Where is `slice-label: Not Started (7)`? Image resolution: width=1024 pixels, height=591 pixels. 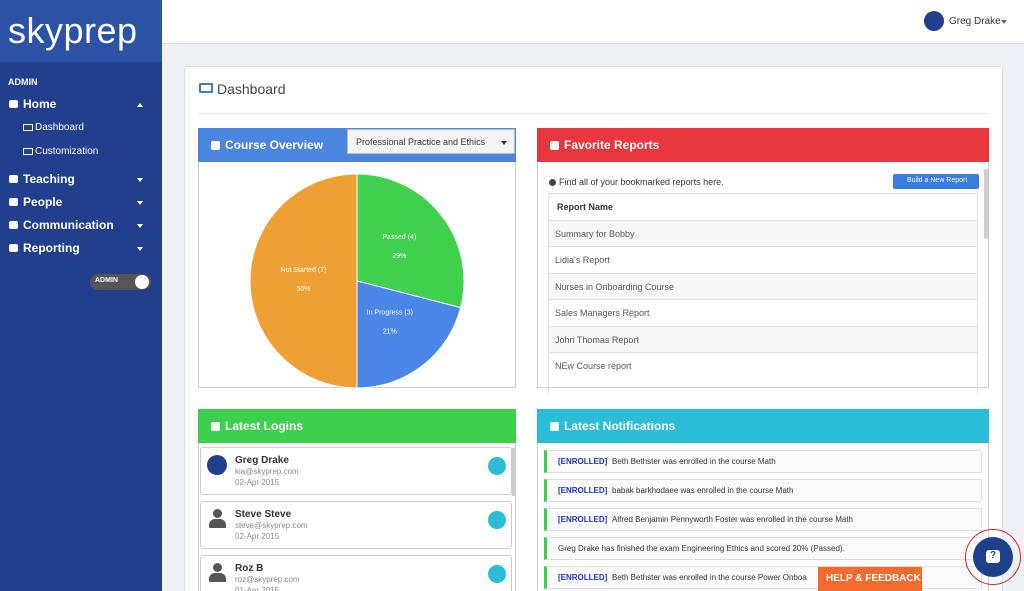 slice-label: Not Started (7) is located at coordinates (304, 270).